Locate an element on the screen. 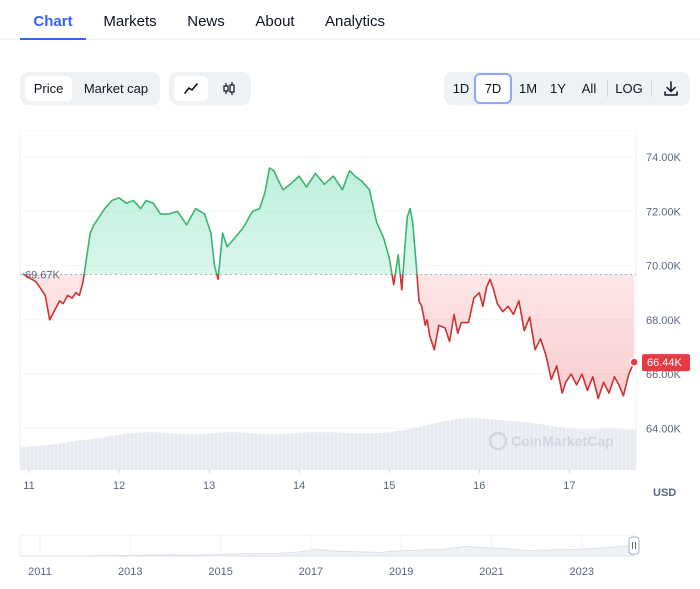 The width and height of the screenshot is (700, 589). tab-chart: Chart is located at coordinates (53, 20).